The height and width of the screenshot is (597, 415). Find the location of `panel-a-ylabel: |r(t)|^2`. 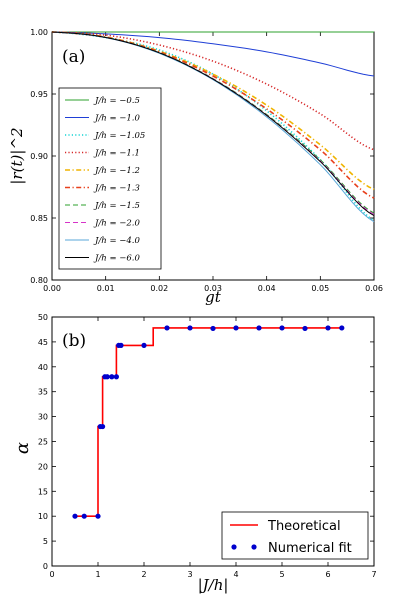

panel-a-ylabel: |r(t)|^2 is located at coordinates (17, 155).